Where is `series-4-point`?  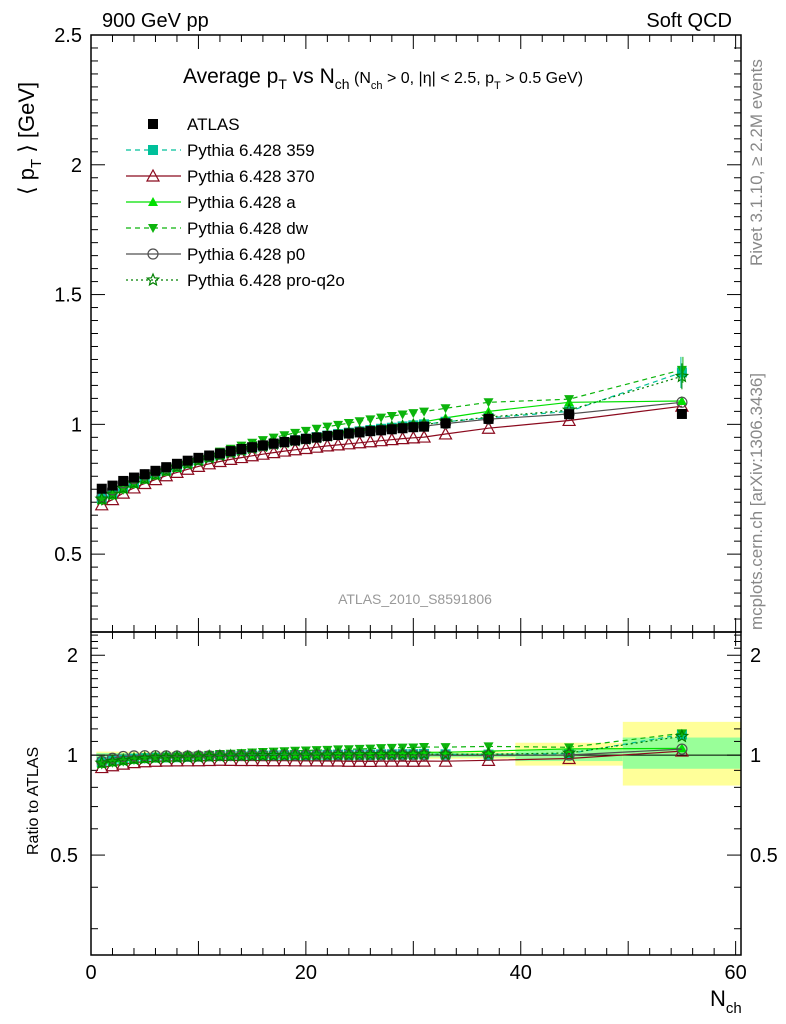
series-4-point is located at coordinates (682, 402).